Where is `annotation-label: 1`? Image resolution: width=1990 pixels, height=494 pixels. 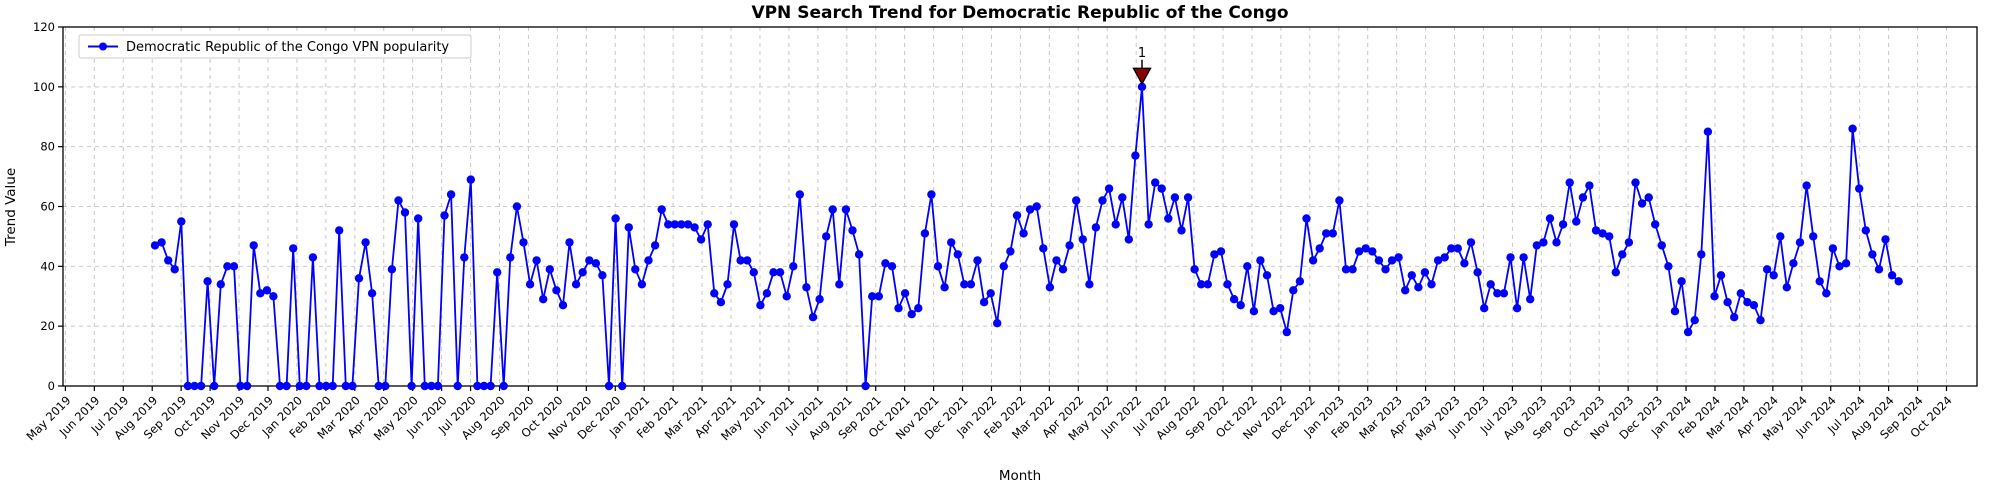 annotation-label: 1 is located at coordinates (1142, 53).